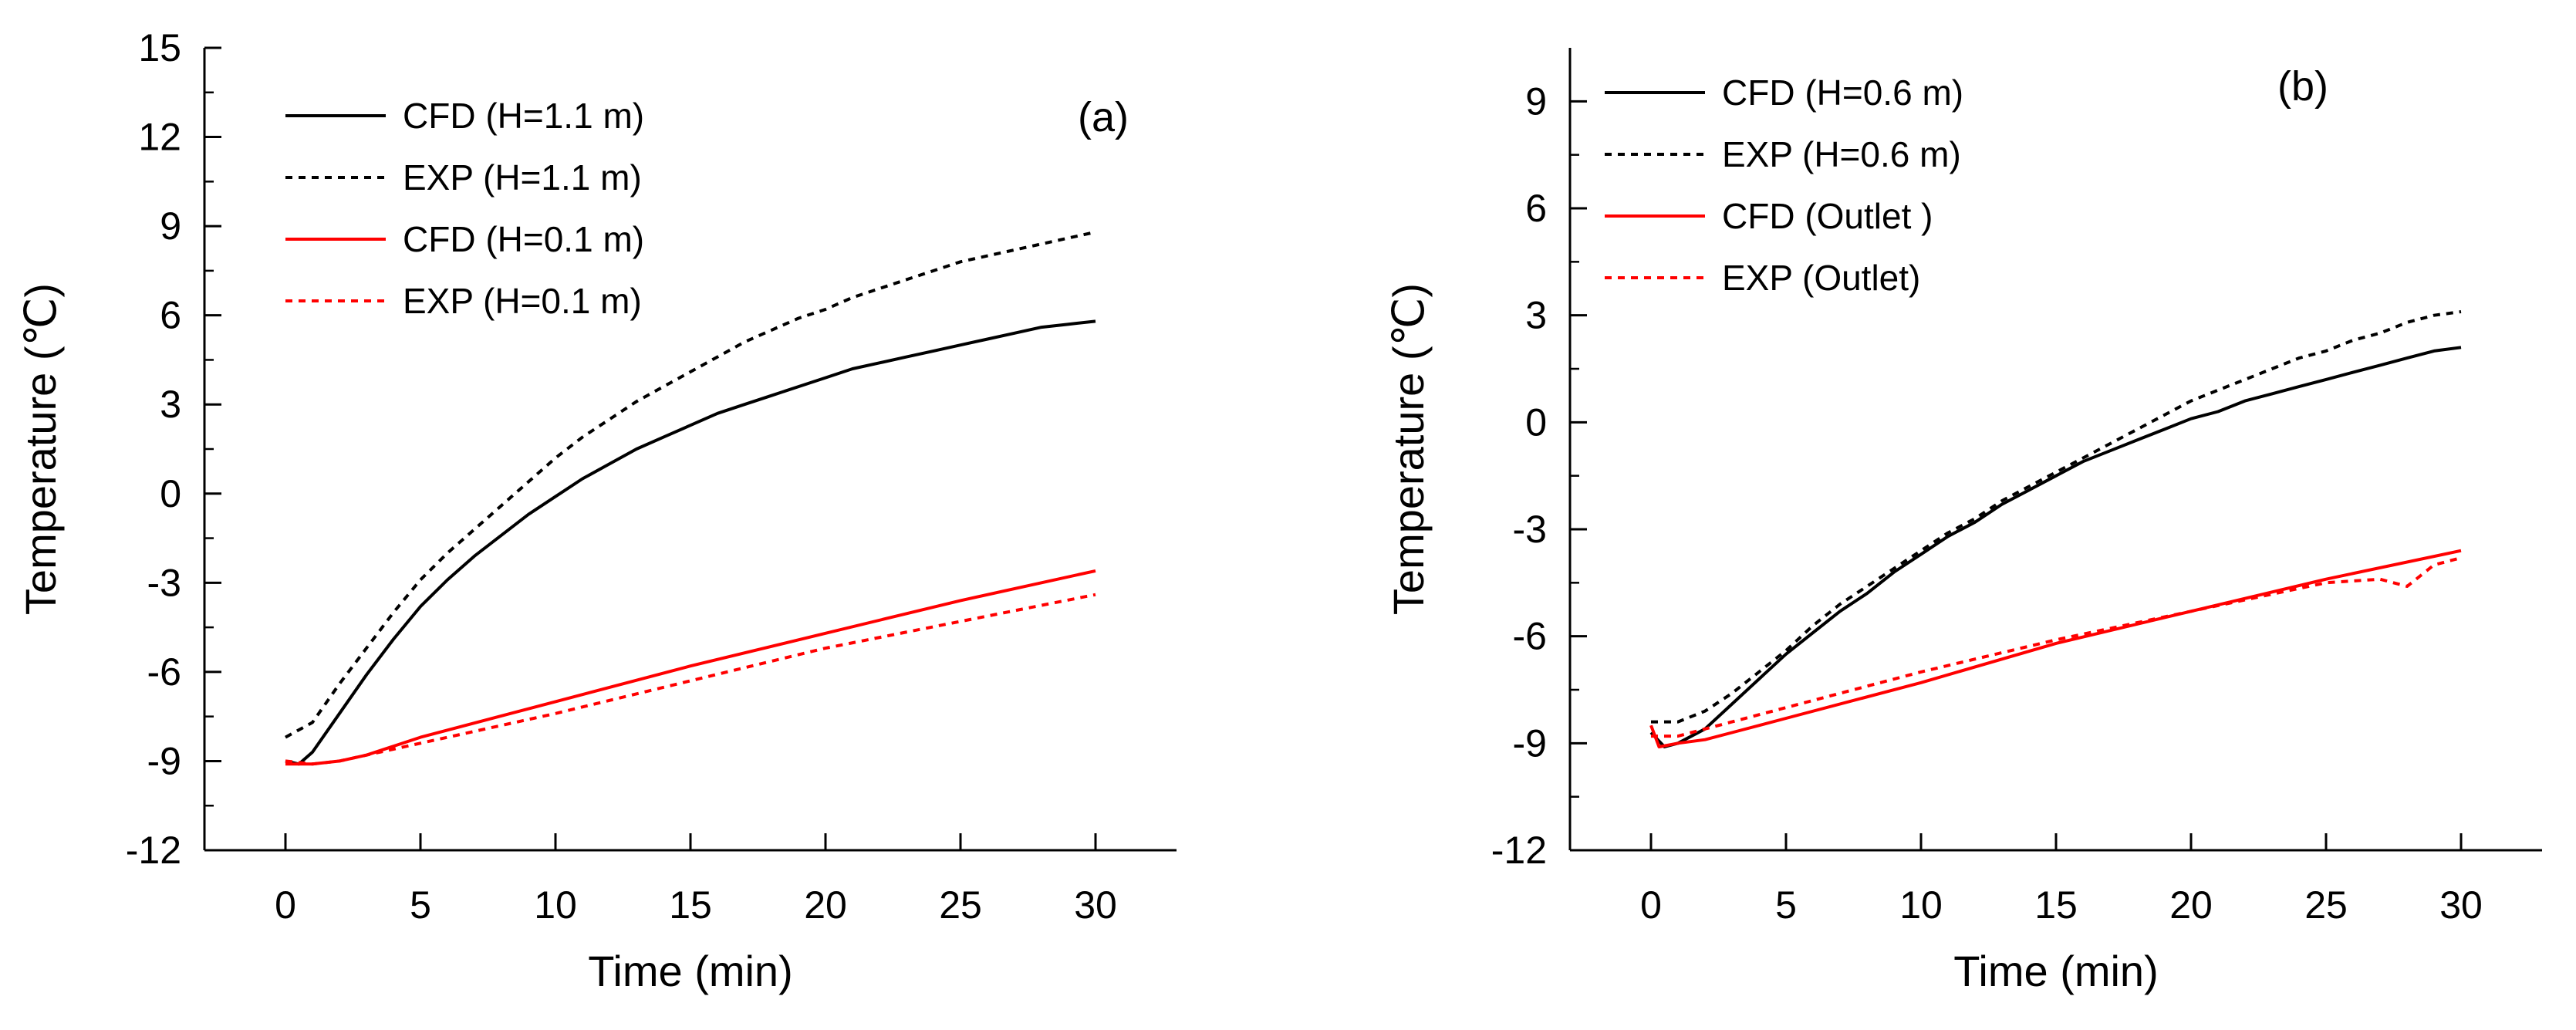 This screenshot has height=1030, width=2576. Describe the element at coordinates (1842, 154) in the screenshot. I see `legend-label: EXP (H=0.6 m)` at that location.